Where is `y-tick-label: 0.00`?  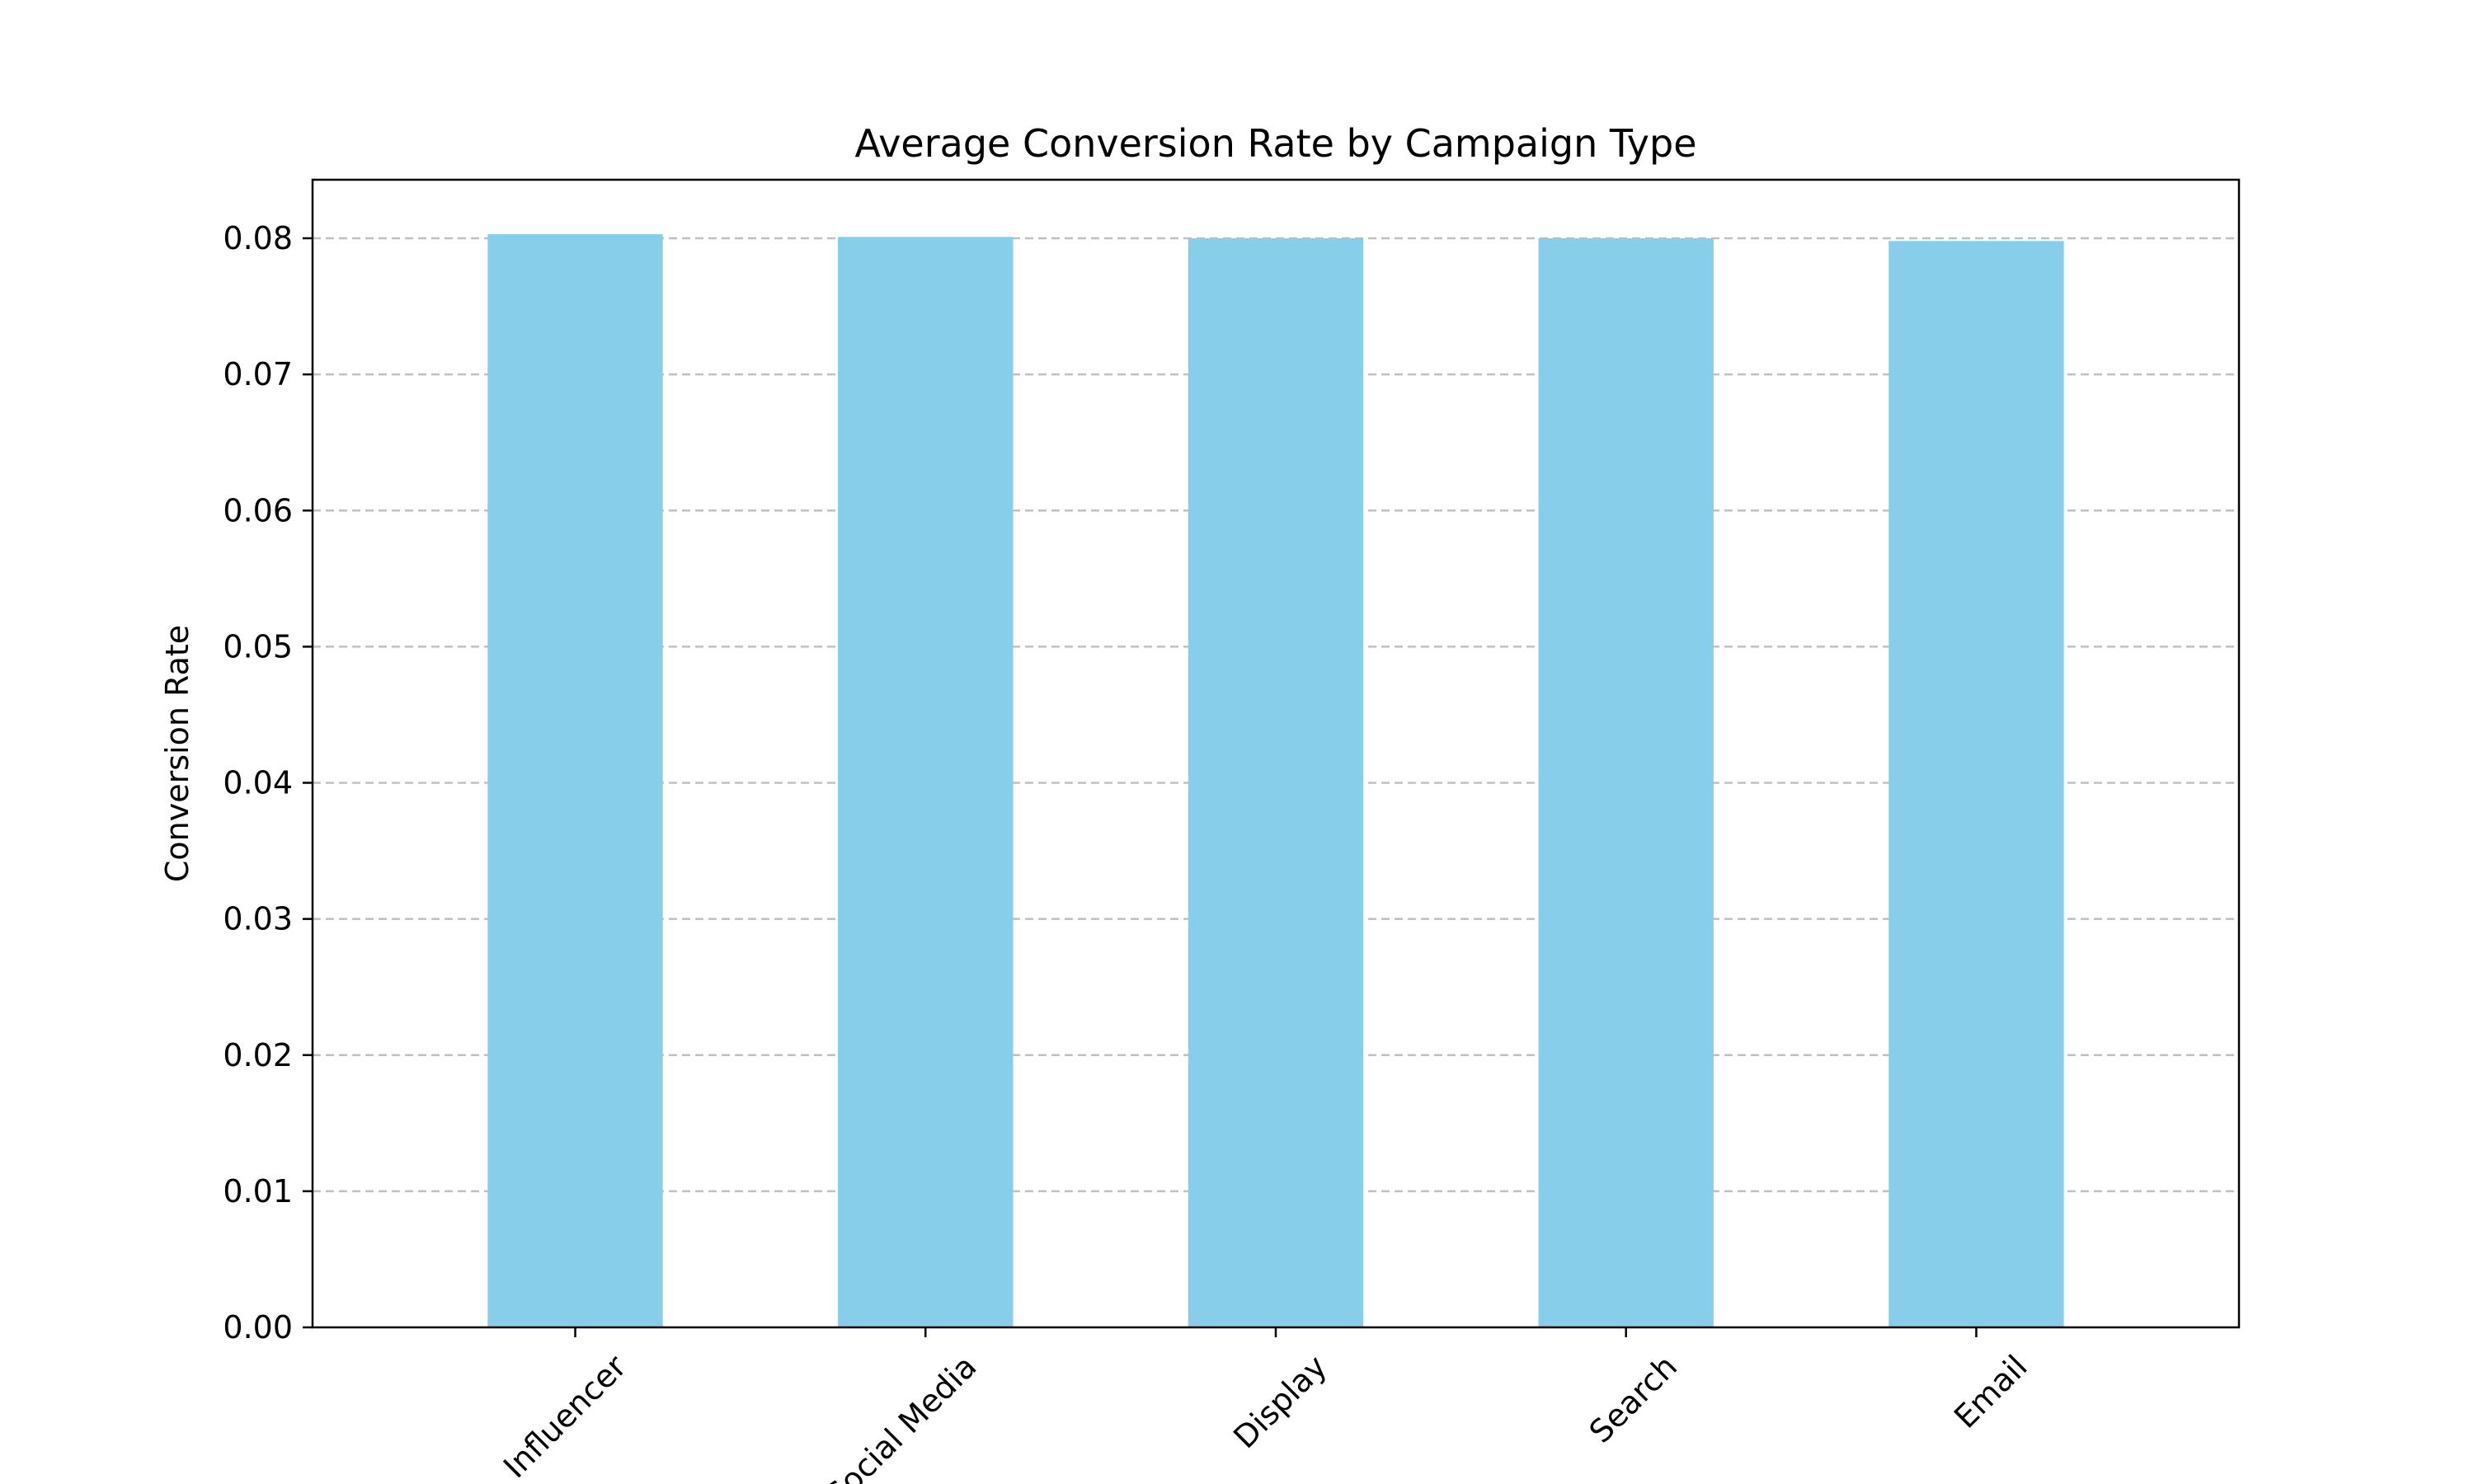
y-tick-label: 0.00 is located at coordinates (258, 1327).